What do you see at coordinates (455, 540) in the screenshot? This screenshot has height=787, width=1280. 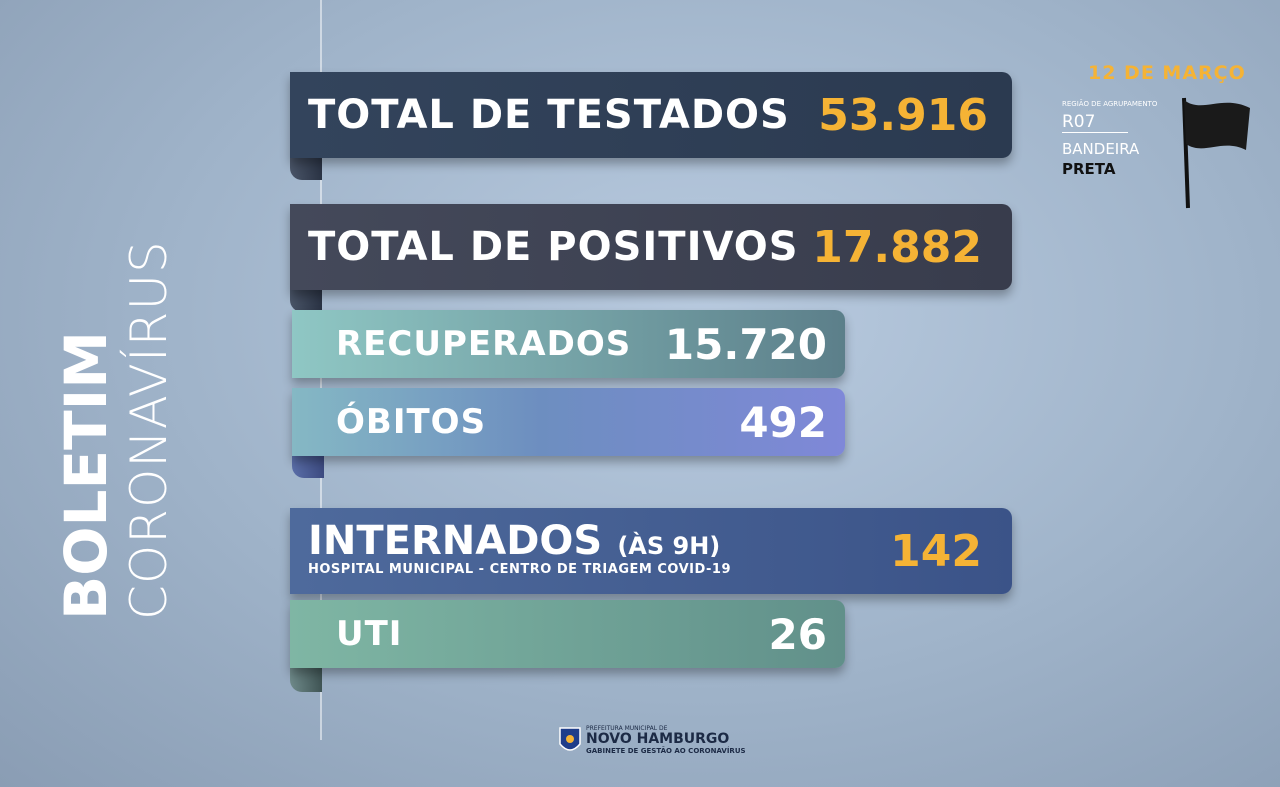 I see `row-label: INTERNADOS` at bounding box center [455, 540].